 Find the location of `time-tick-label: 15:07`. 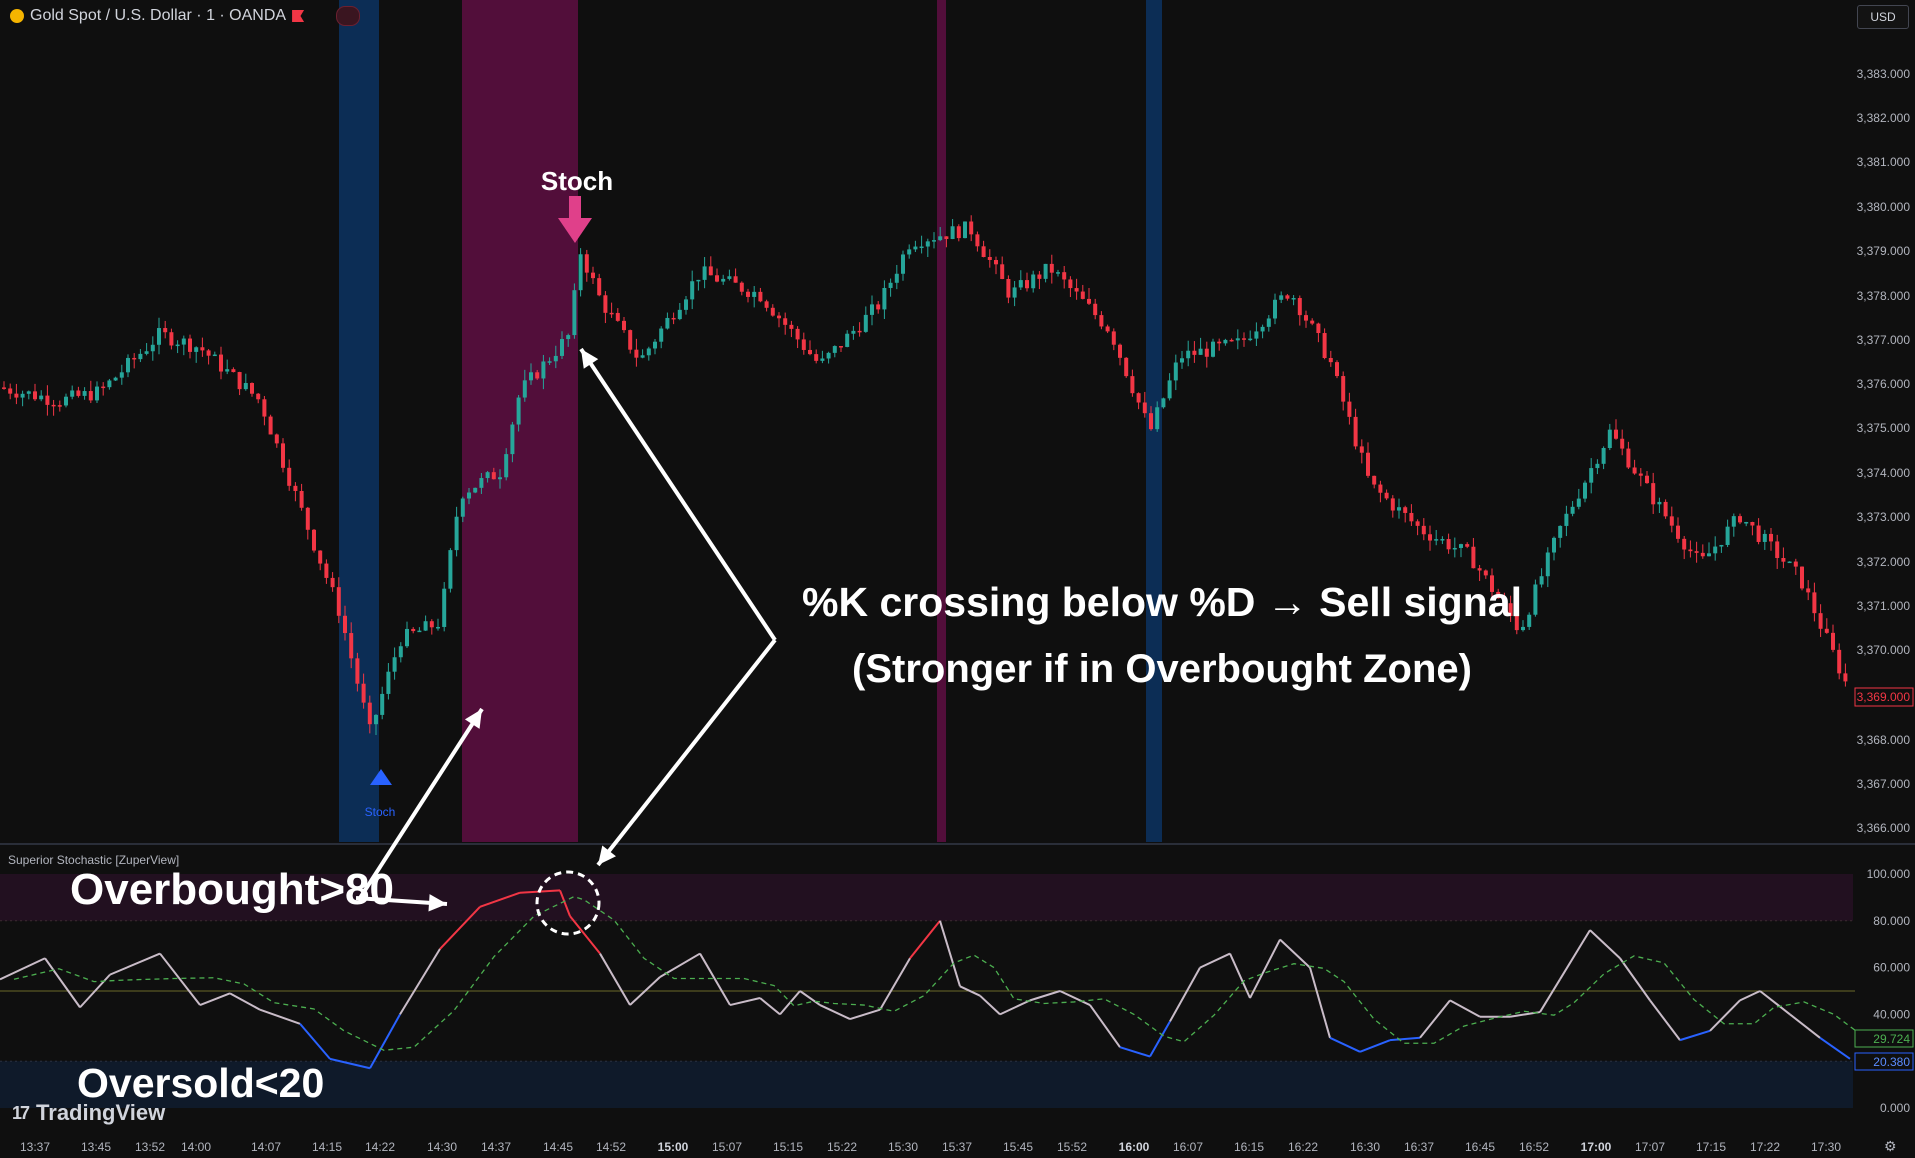

time-tick-label: 15:07 is located at coordinates (727, 1147).